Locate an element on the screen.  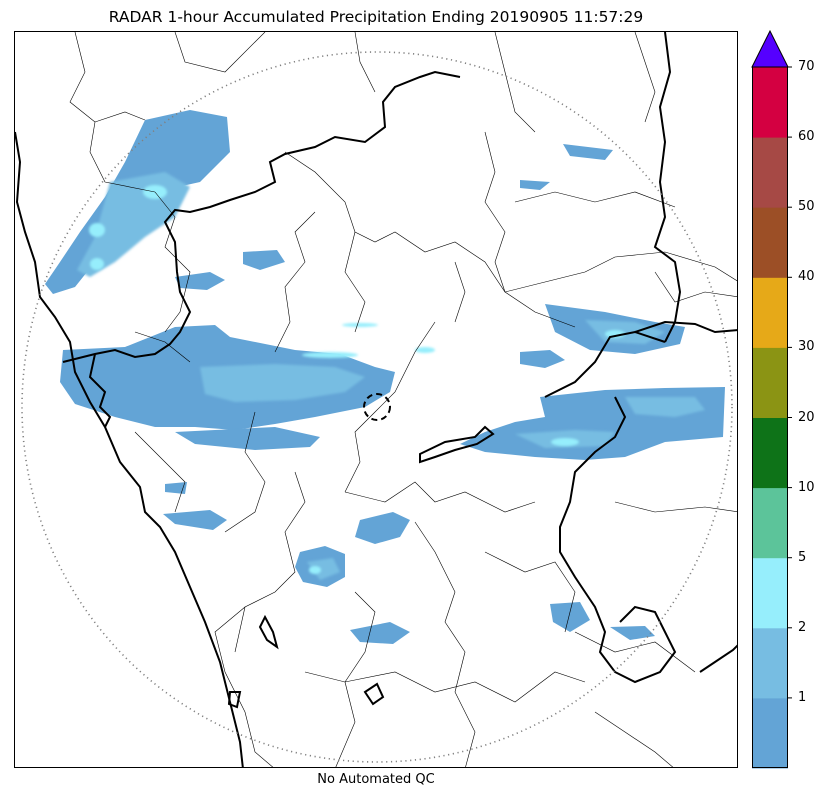
colorbar-tick-label: 20 is located at coordinates (806, 417).